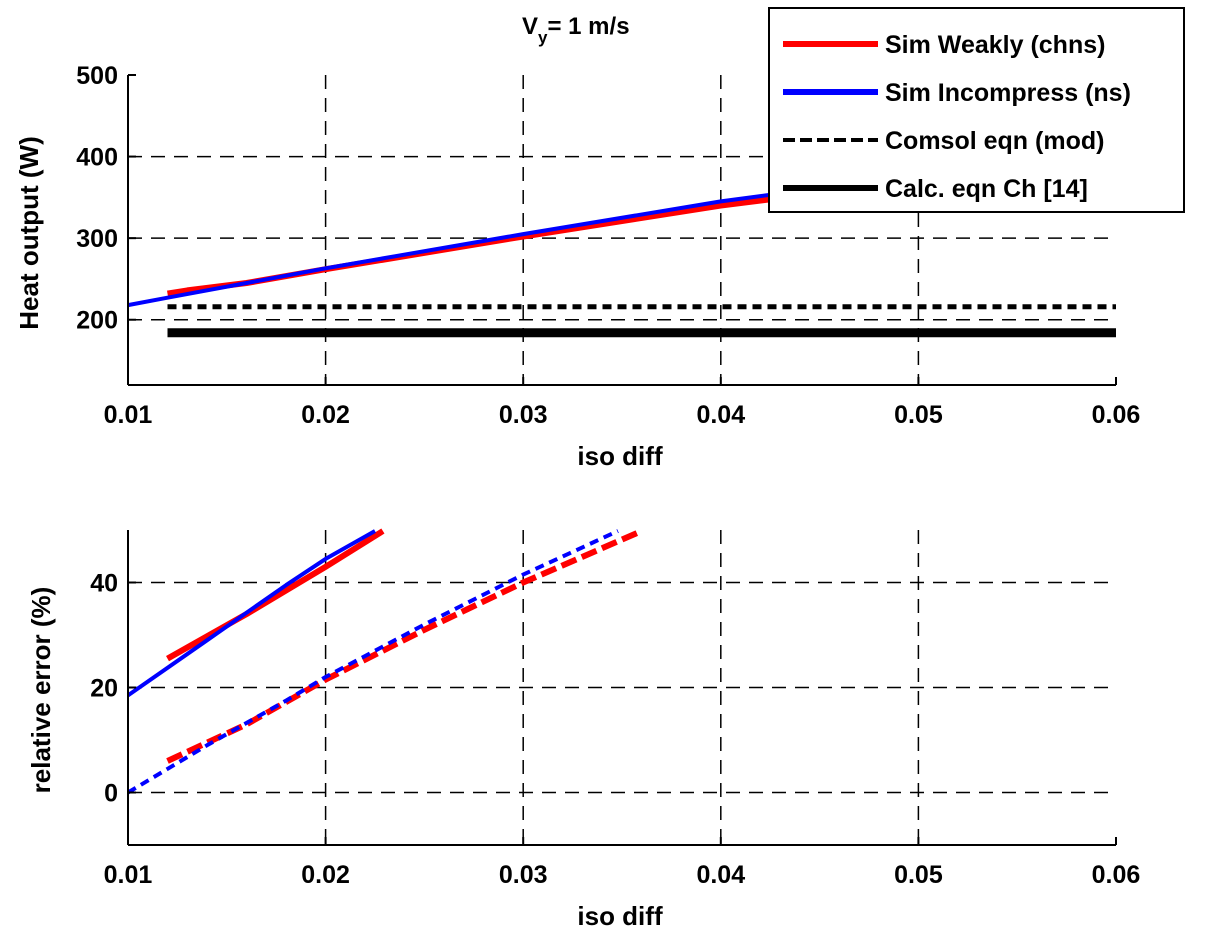 Image resolution: width=1209 pixels, height=935 pixels. I want to click on y-tick-label: 500, so click(97, 76).